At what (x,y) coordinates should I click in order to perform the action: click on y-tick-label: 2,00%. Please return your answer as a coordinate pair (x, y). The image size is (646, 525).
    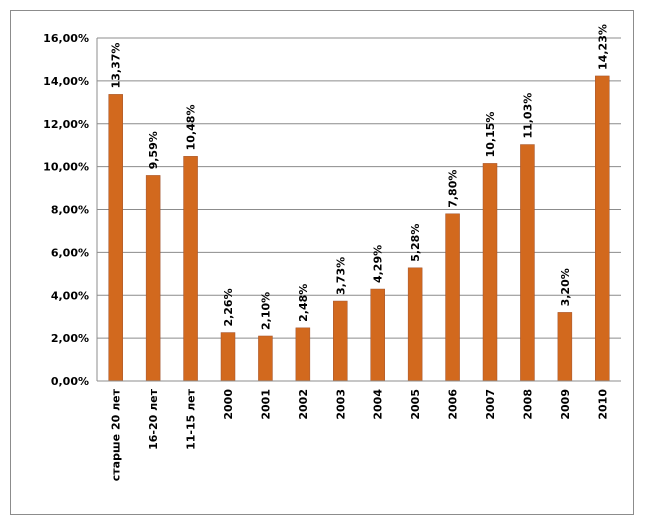
    Looking at the image, I should click on (70, 338).